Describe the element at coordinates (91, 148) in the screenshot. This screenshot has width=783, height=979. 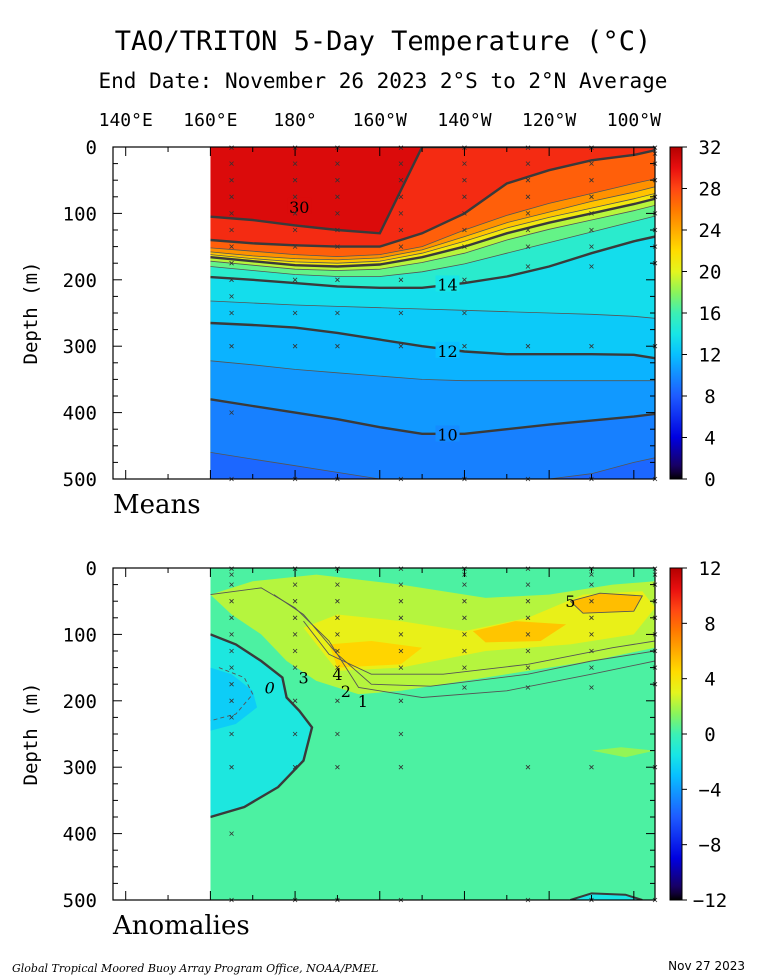
I see `depth-tick-label: 0` at that location.